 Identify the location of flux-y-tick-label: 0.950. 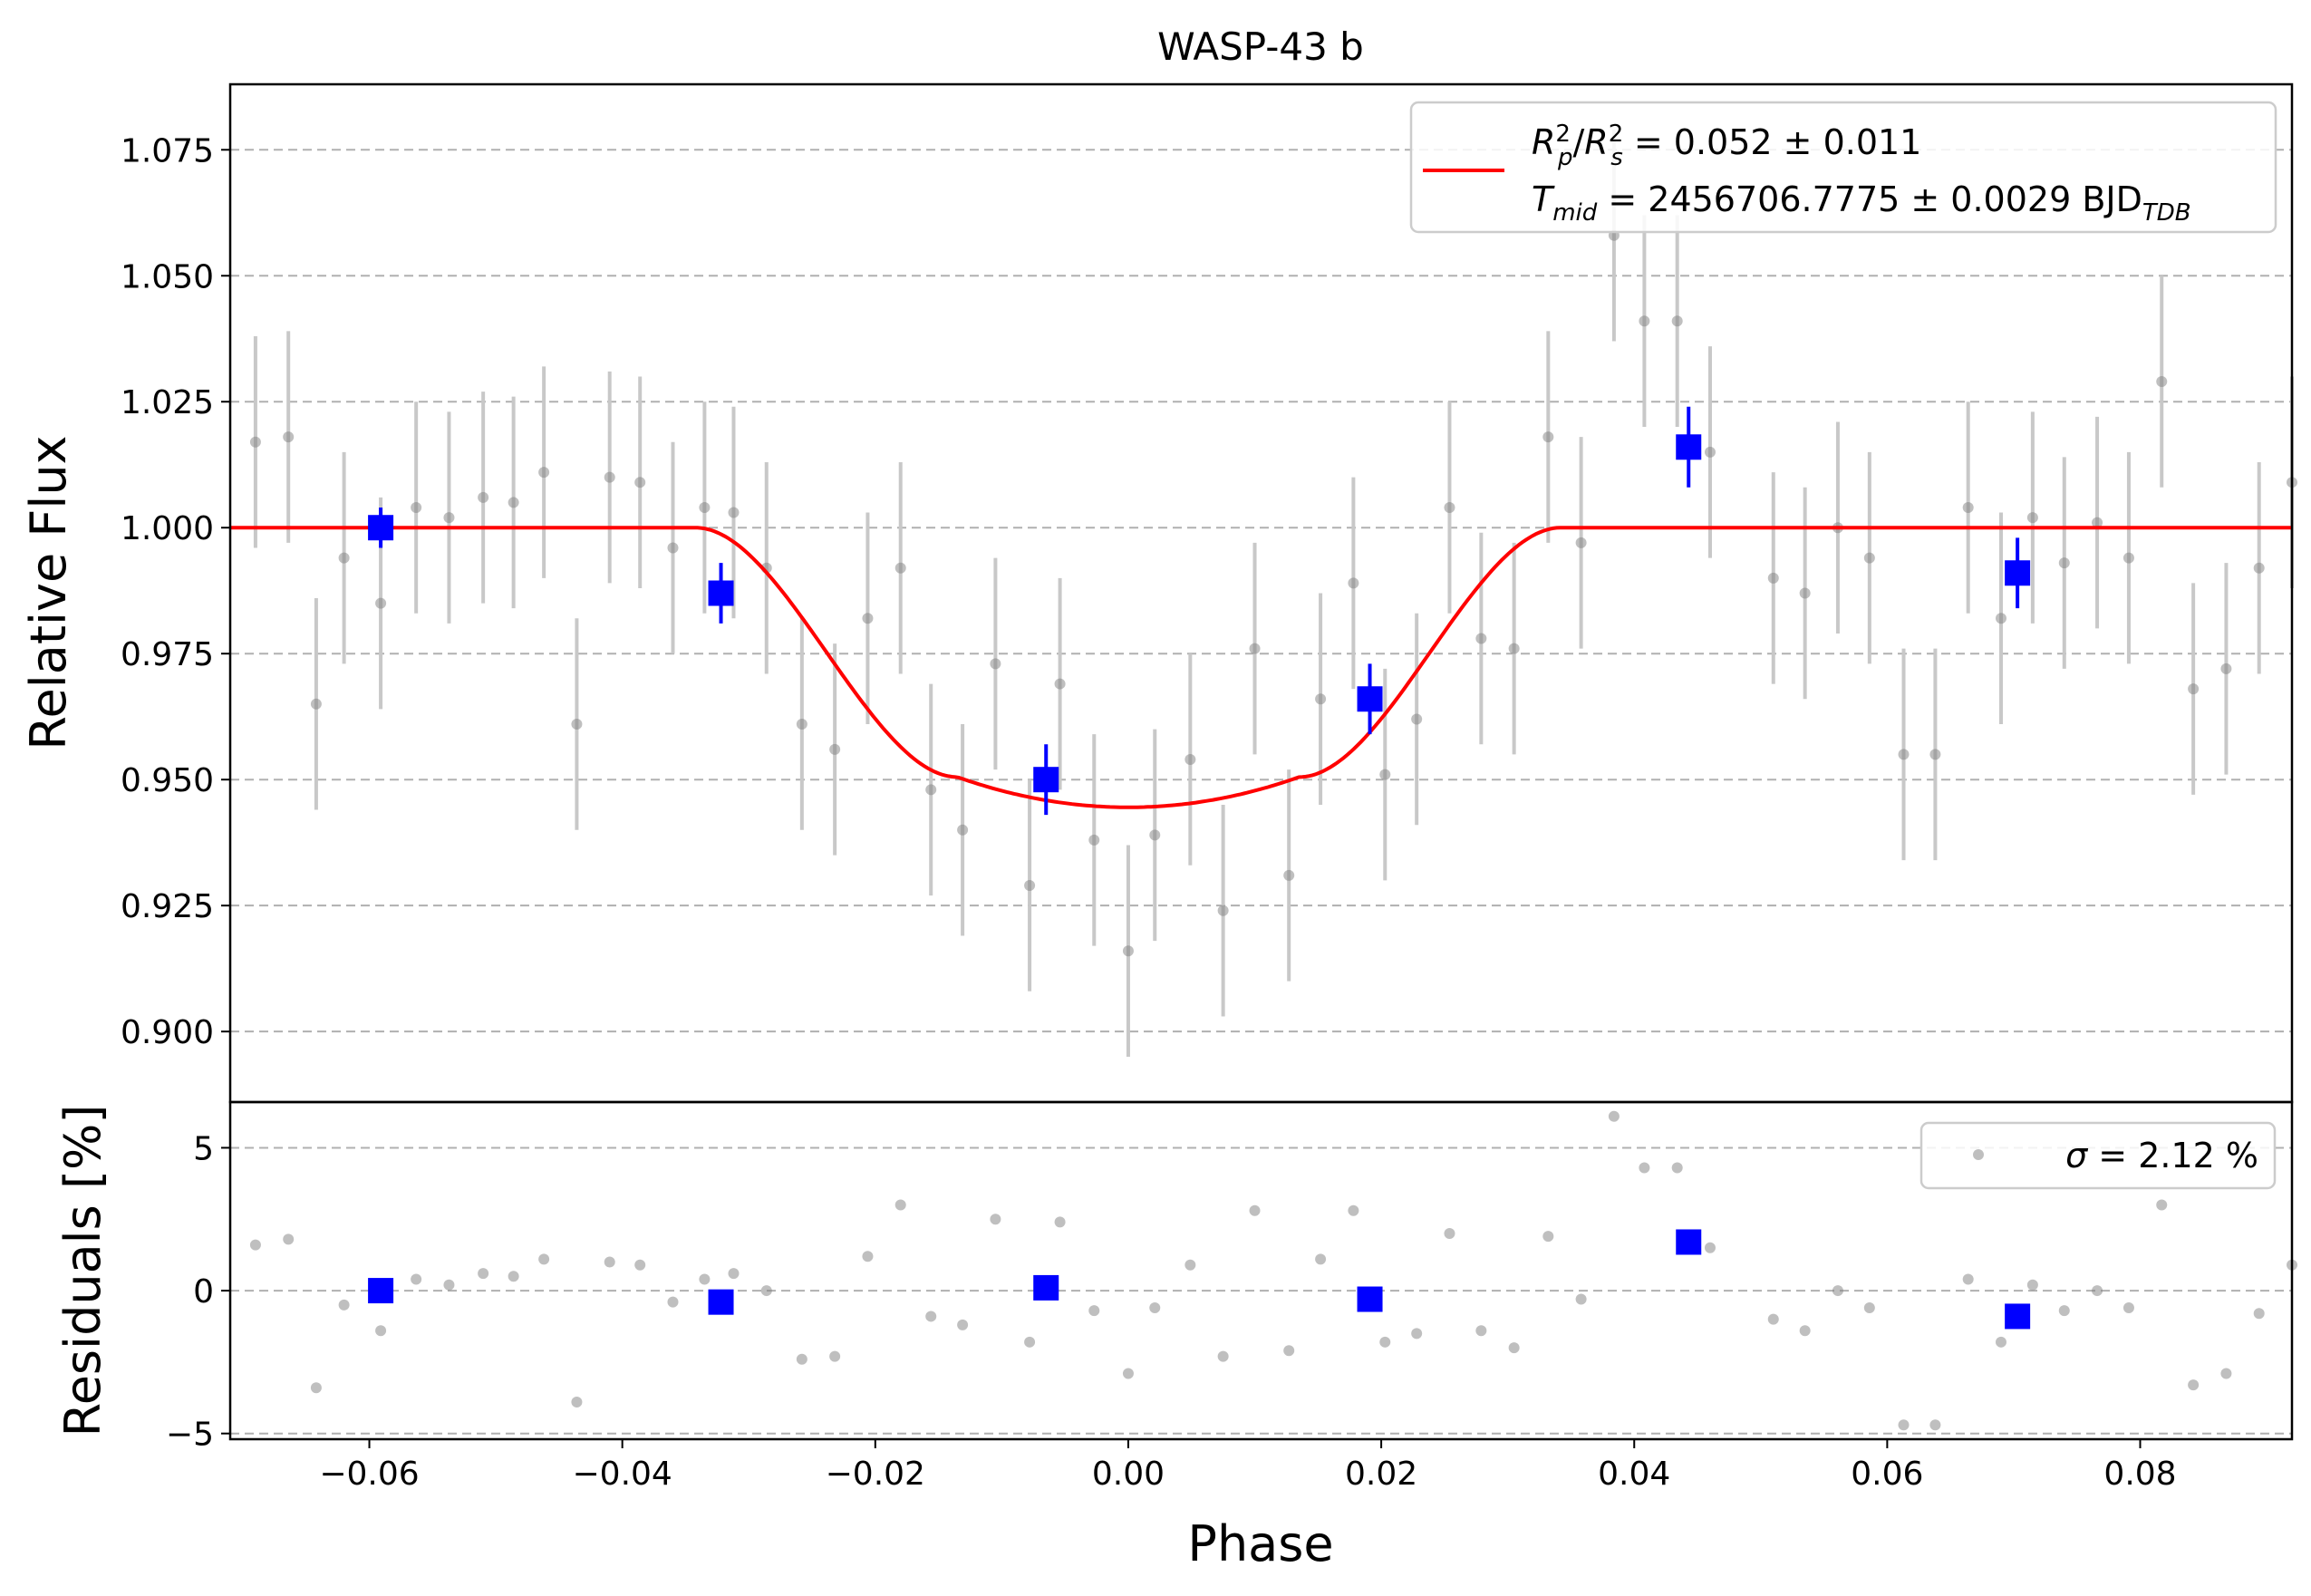
(167, 780).